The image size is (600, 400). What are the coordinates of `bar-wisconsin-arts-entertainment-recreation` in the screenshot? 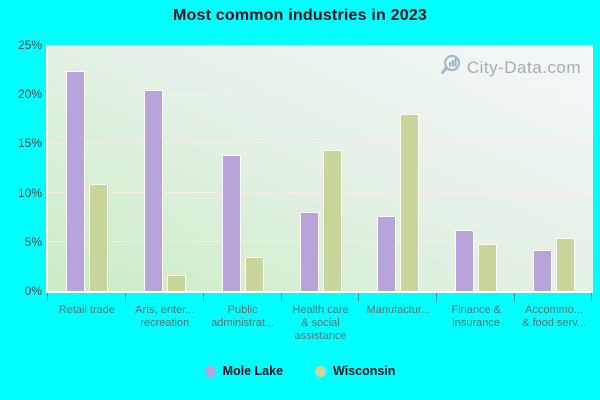 It's located at (176, 283).